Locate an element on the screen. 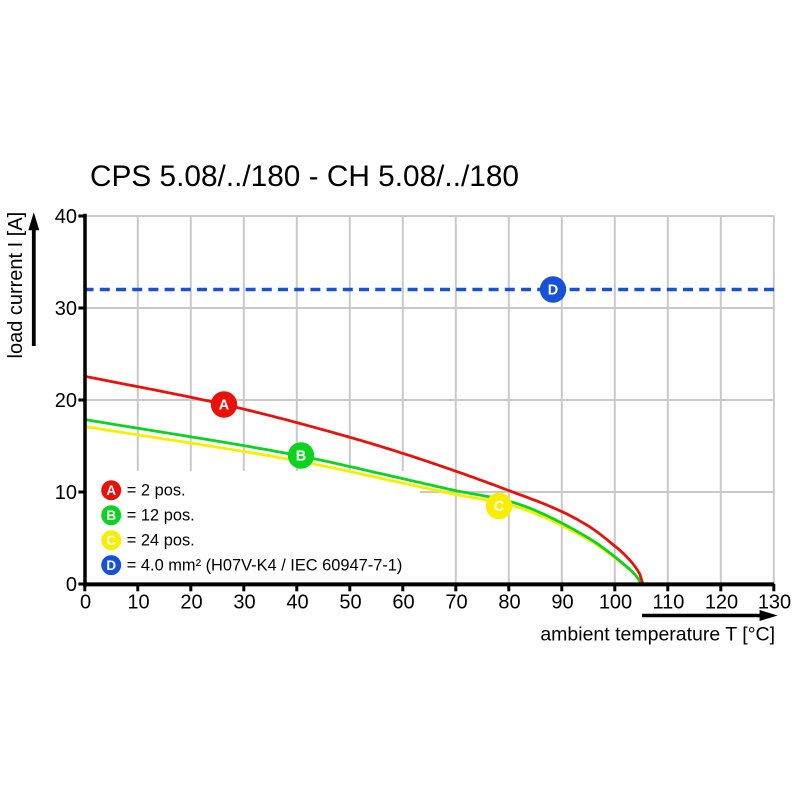  svg-text: 90 is located at coordinates (562, 603).